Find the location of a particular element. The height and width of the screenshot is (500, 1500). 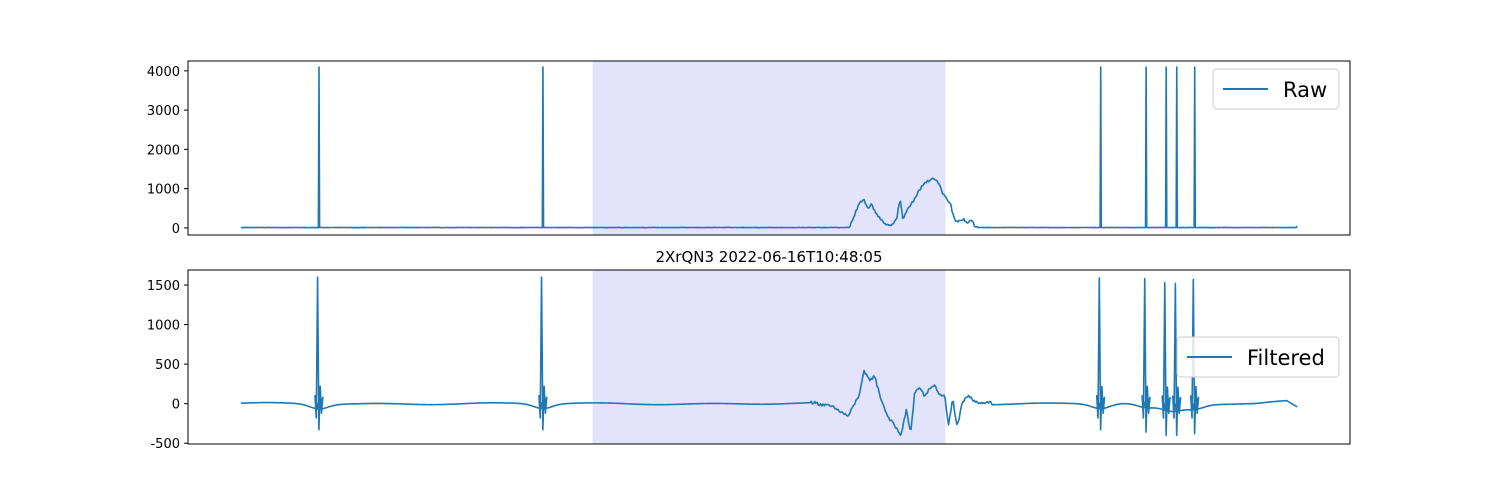

y-tick-label: 1500 is located at coordinates (163, 286).